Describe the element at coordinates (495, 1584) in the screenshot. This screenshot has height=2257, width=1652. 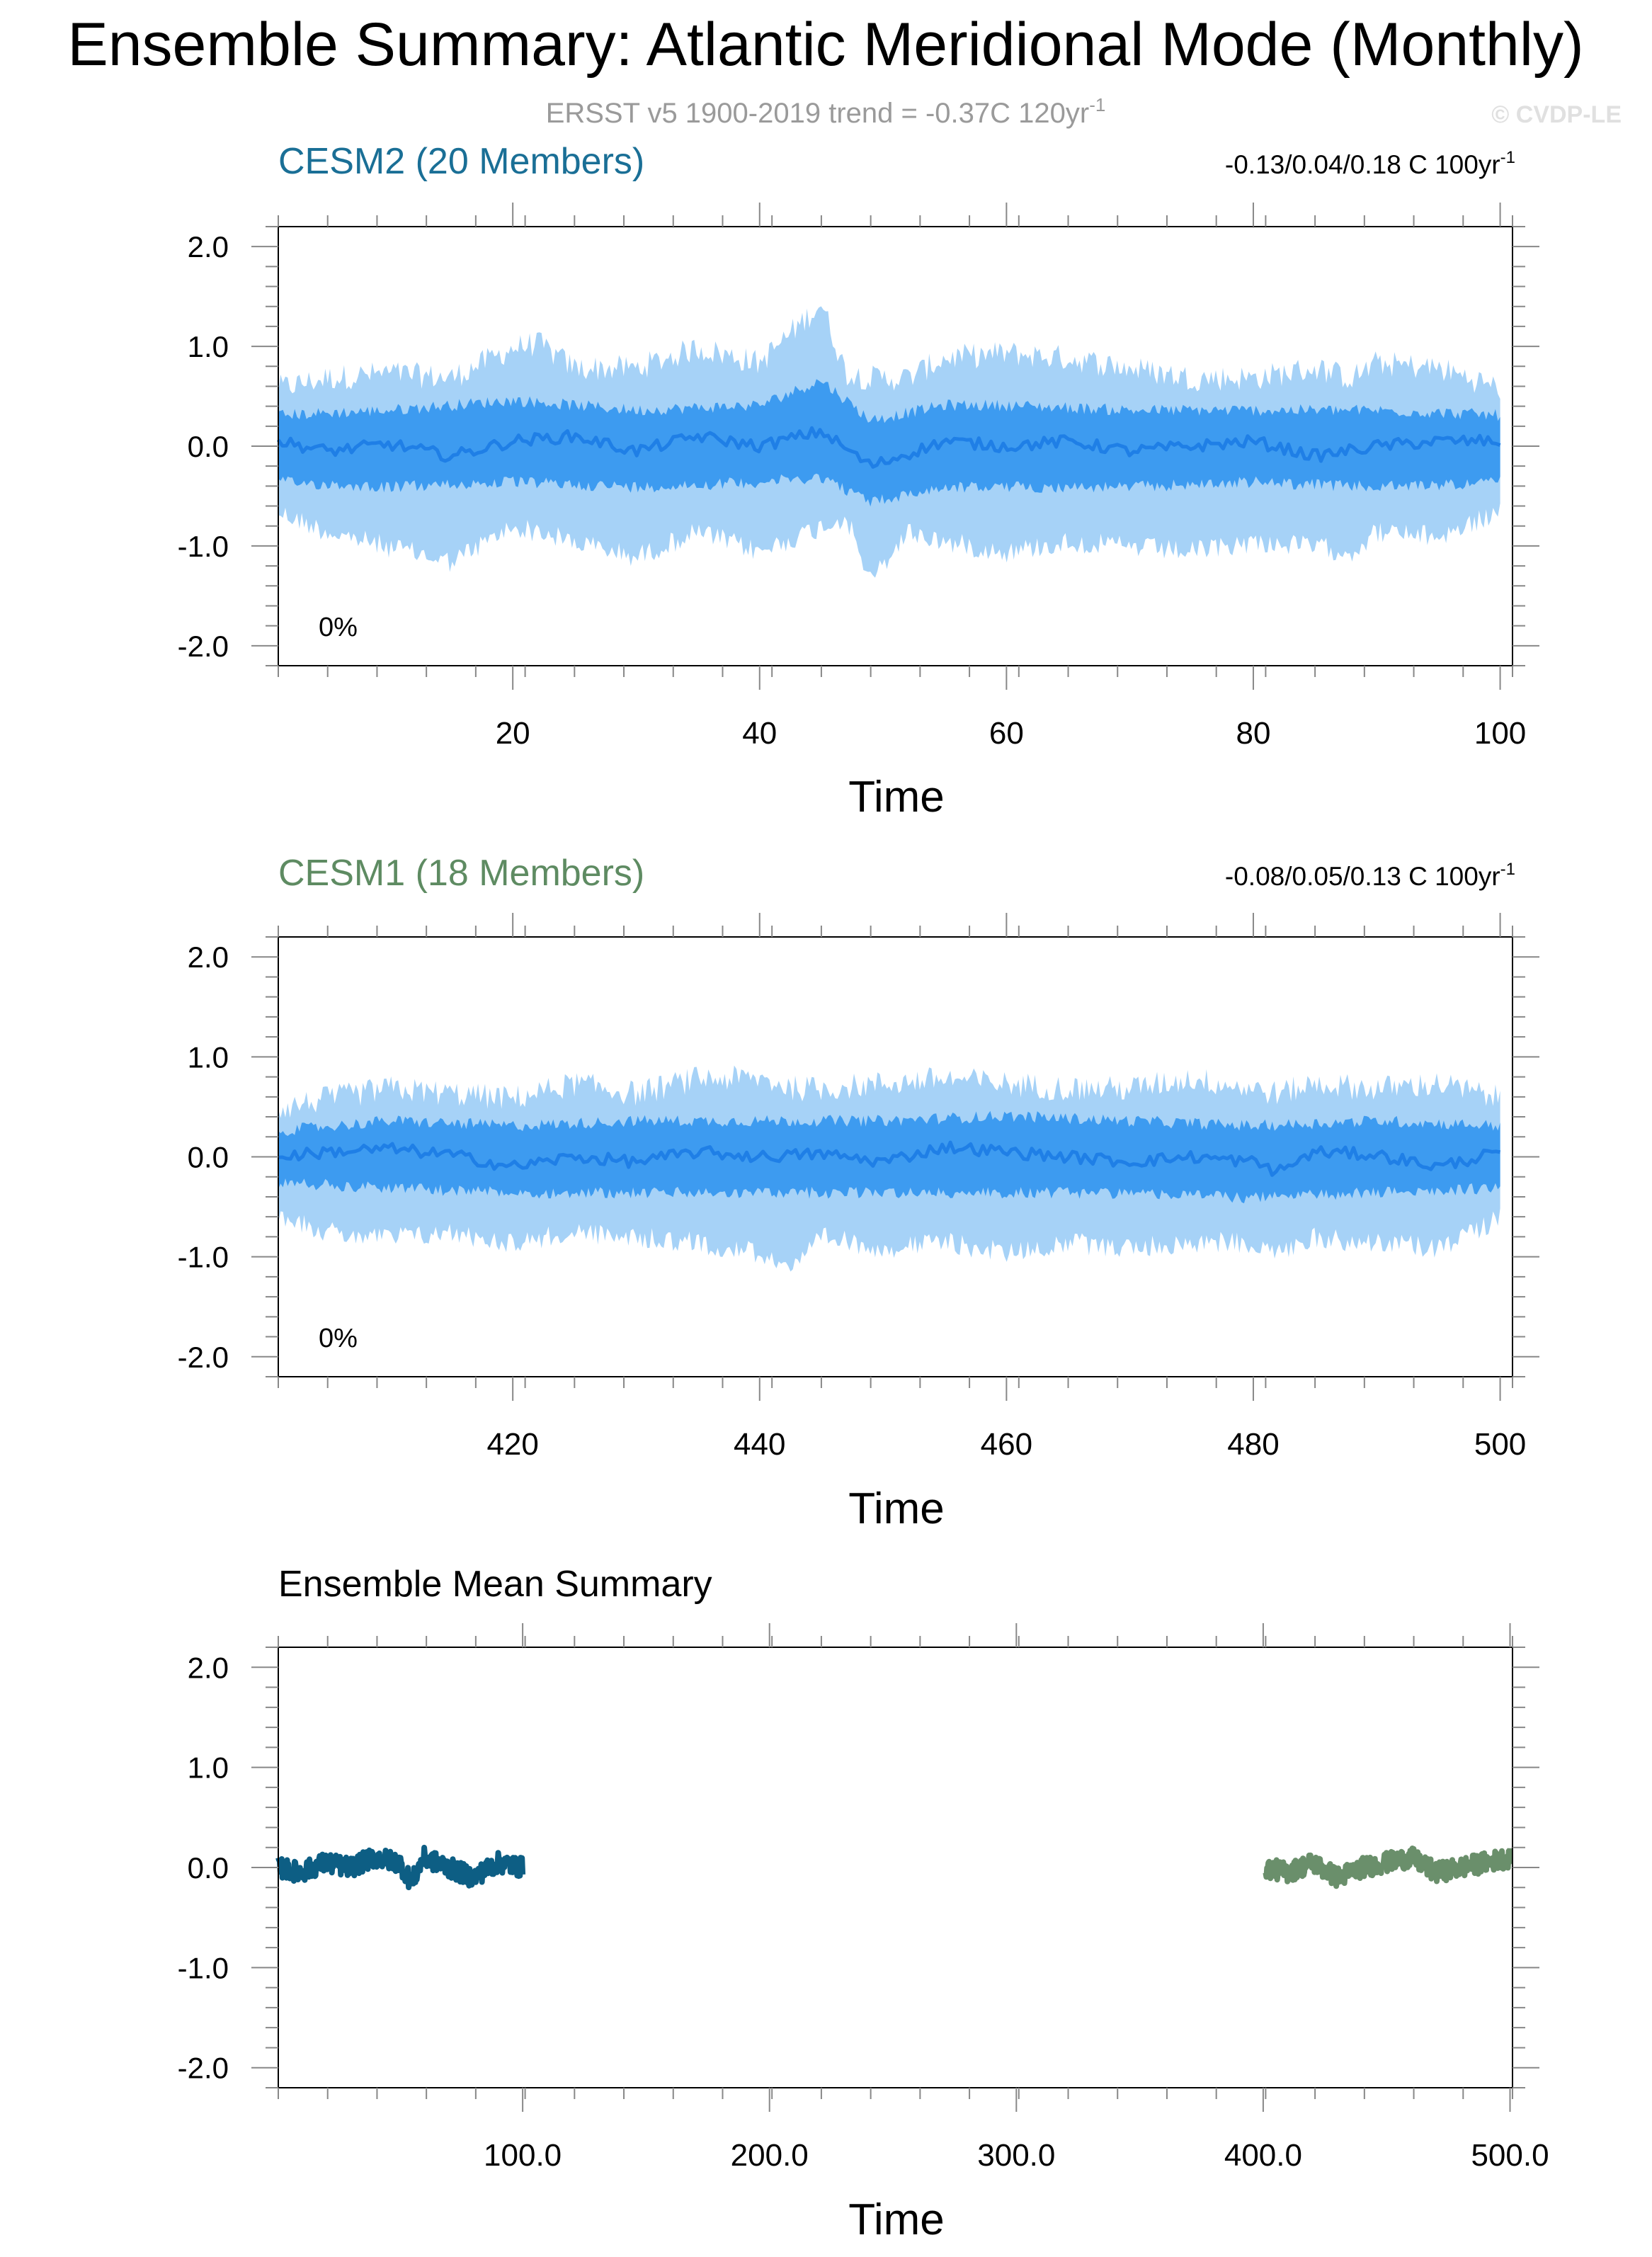
I see `panel-title: Ensemble Mean Summary` at that location.